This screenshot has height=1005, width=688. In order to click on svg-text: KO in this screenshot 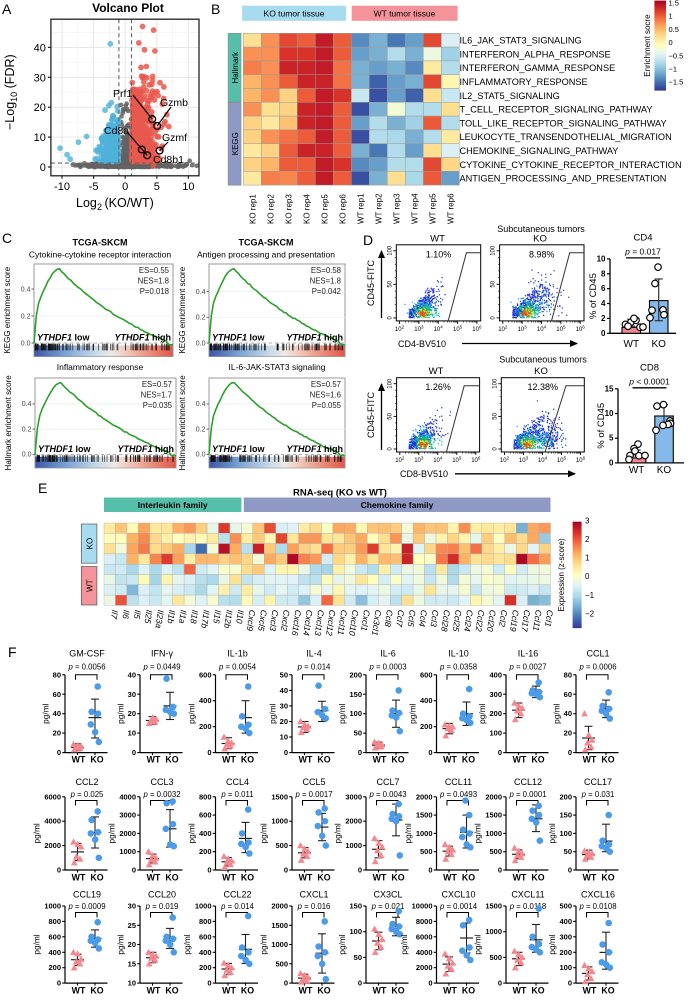, I will do `click(541, 371)`.